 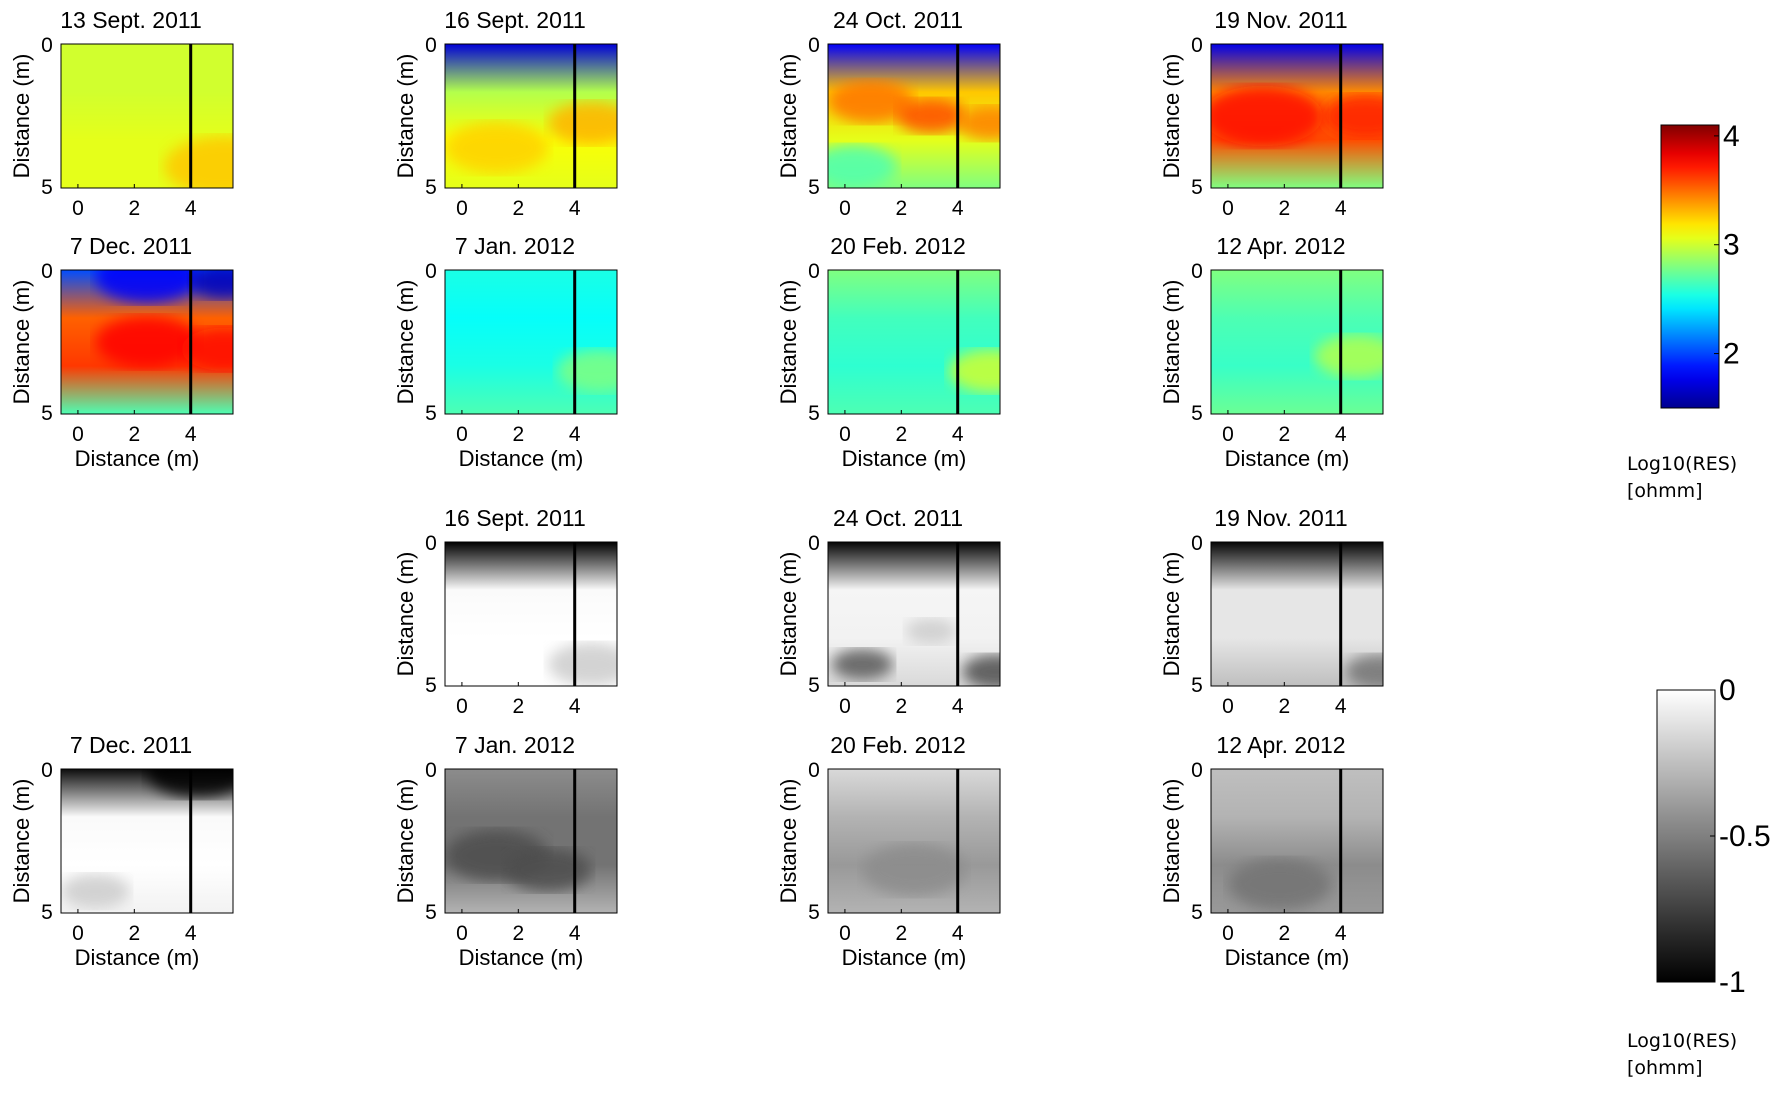 What do you see at coordinates (1287, 458) in the screenshot?
I see `res-panel-7-xlabel: Distance (m)` at bounding box center [1287, 458].